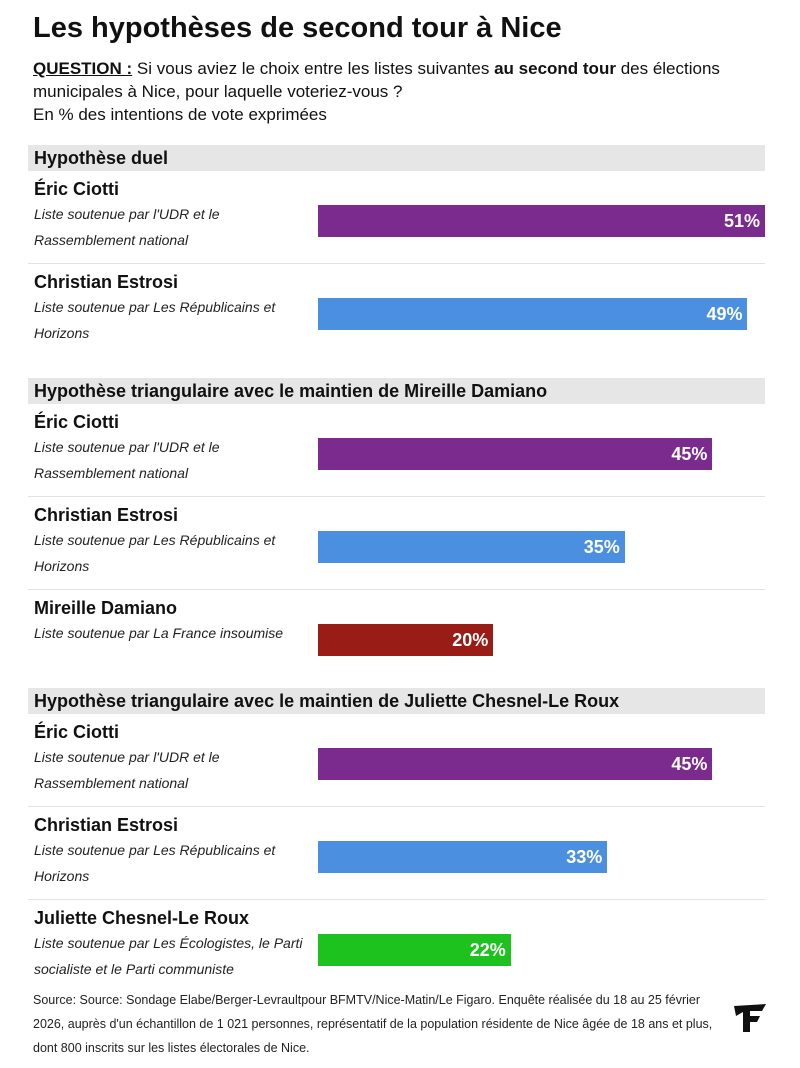 This screenshot has width=800, height=1068. I want to click on section-title: Hypothèse duel, so click(396, 158).